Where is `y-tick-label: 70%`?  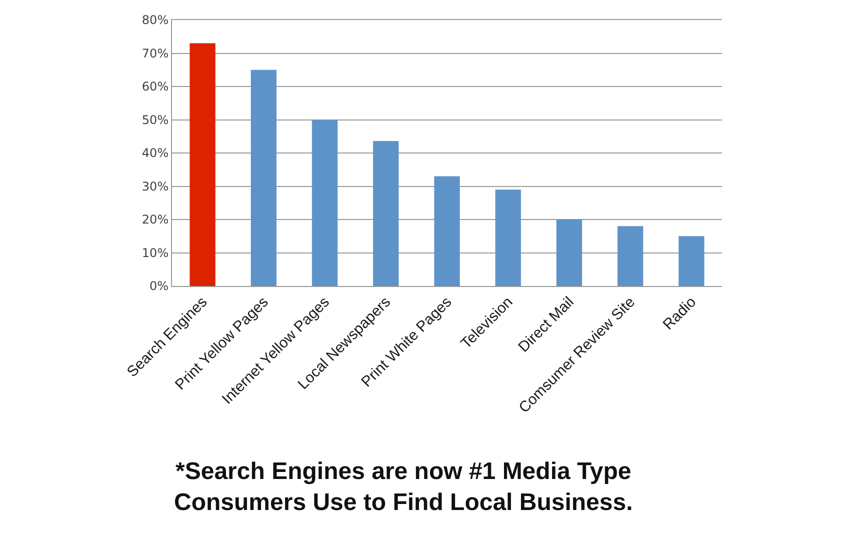
y-tick-label: 70% is located at coordinates (155, 53).